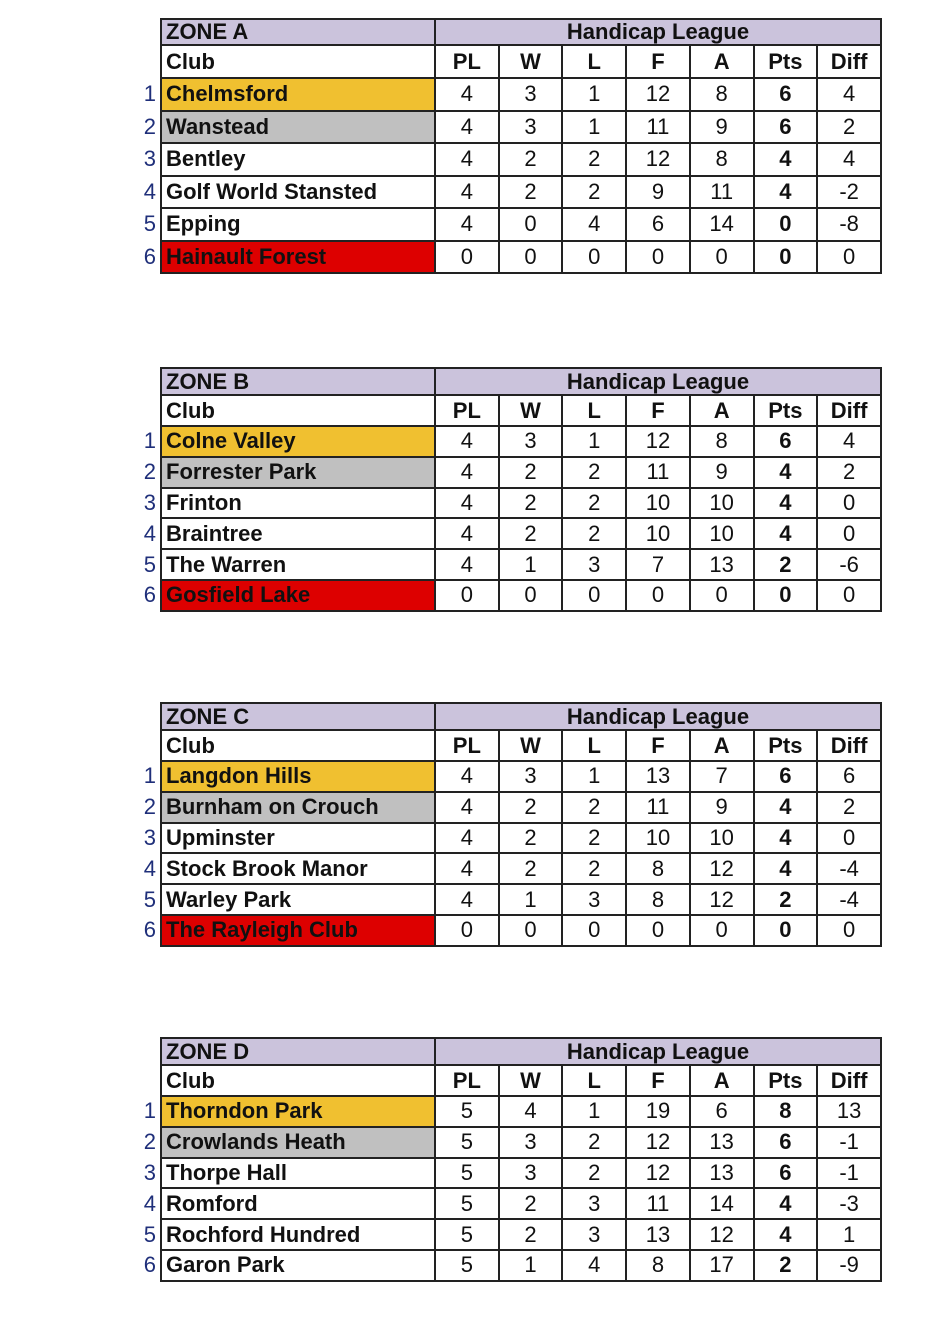  What do you see at coordinates (513, 256) in the screenshot?
I see `table-row: 6 Hainault Forest 0 0 0 0 0 0 0` at bounding box center [513, 256].